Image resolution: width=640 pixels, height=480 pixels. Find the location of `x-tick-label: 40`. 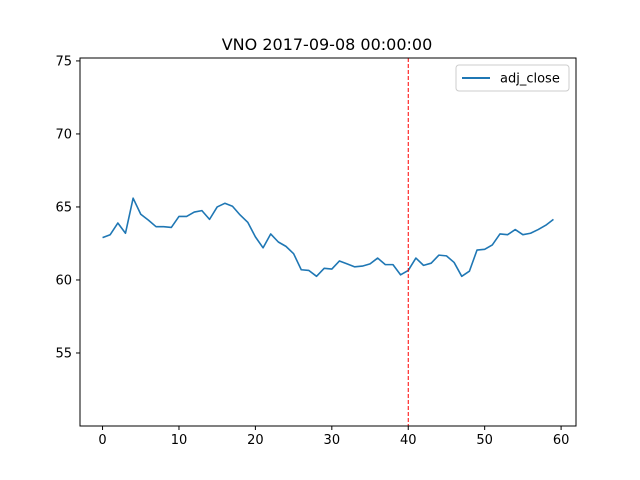

x-tick-label: 40 is located at coordinates (408, 440).